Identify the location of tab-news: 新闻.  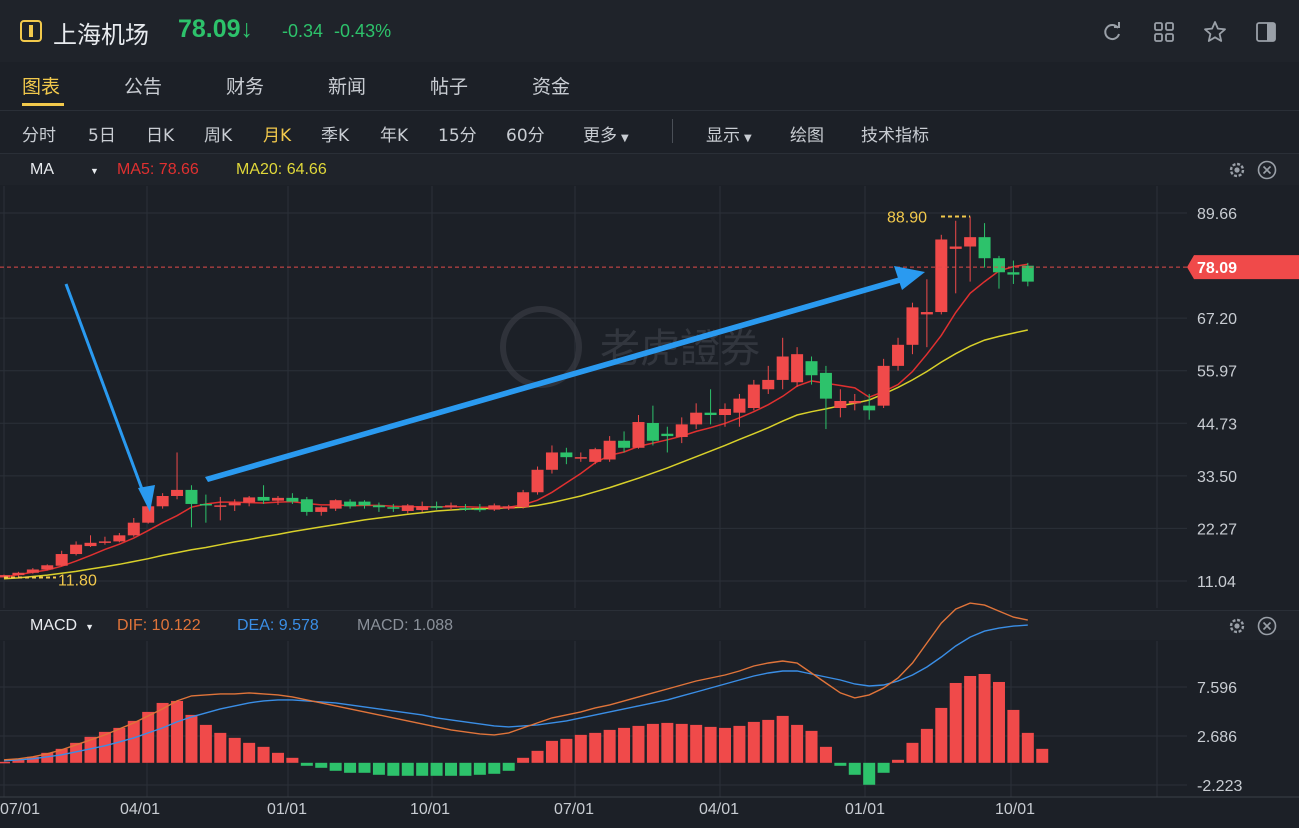
(347, 87).